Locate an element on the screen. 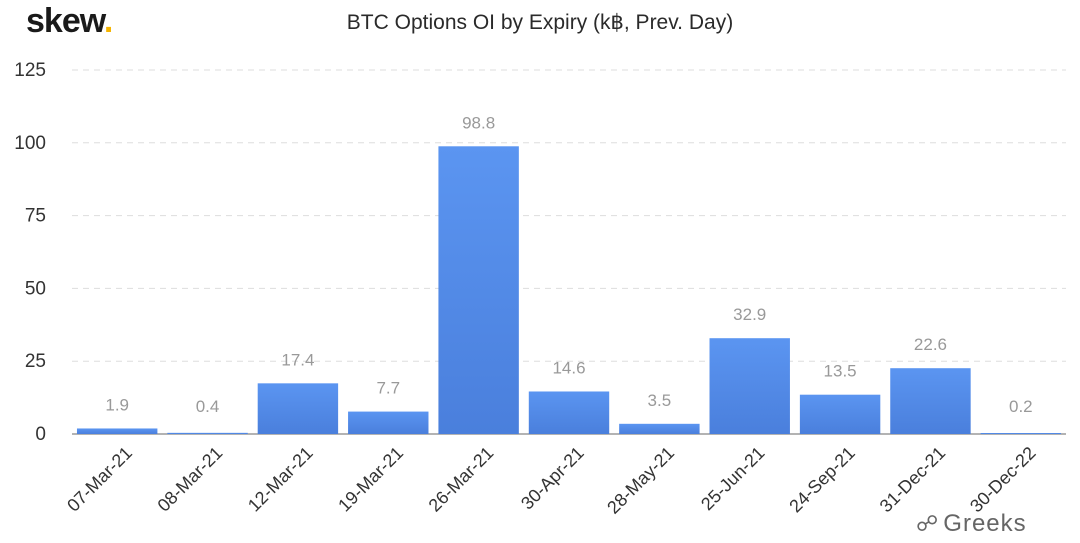 The width and height of the screenshot is (1080, 543). x-tick-label: 25-Jun-21 is located at coordinates (732, 478).